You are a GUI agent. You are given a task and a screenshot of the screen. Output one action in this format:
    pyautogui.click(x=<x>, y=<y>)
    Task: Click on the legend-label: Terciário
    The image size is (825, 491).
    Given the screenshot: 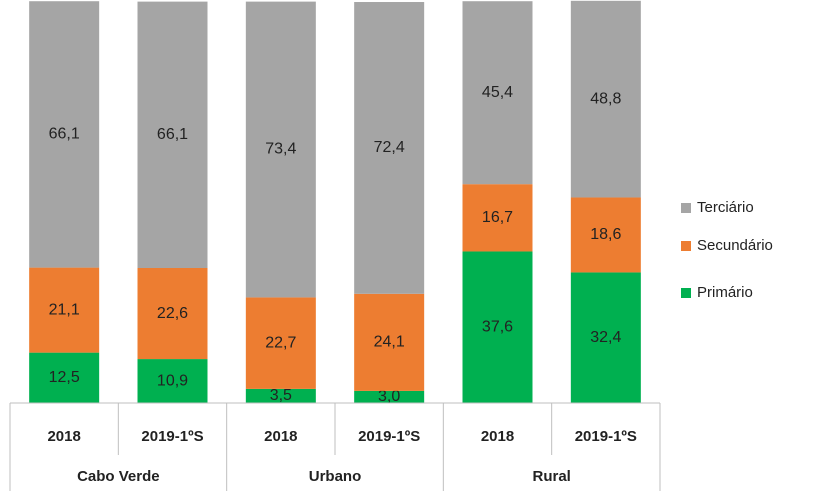 What is the action you would take?
    pyautogui.click(x=725, y=207)
    